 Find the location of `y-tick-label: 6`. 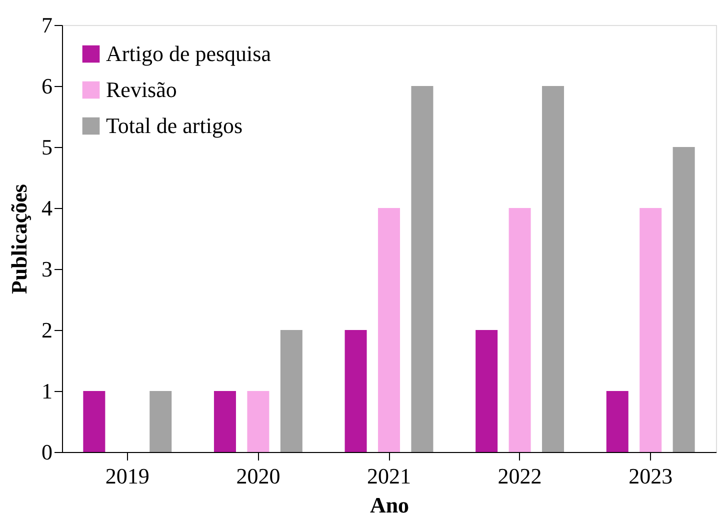

y-tick-label: 6 is located at coordinates (47, 86).